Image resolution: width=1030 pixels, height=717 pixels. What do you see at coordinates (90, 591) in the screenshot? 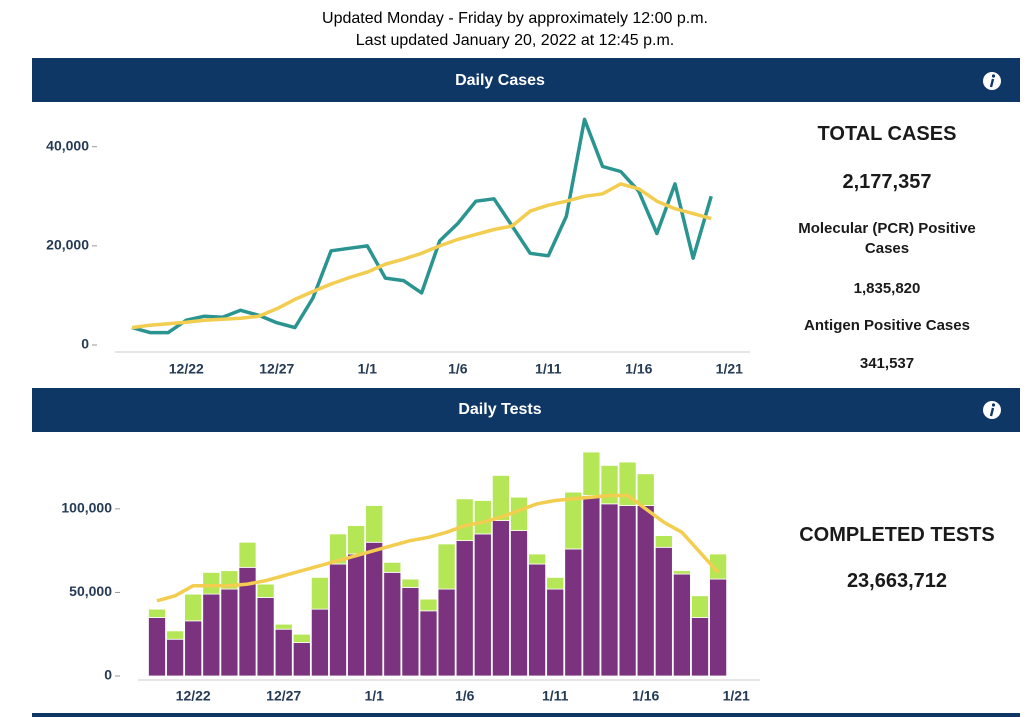
I see `y-tick-label: 50,000` at bounding box center [90, 591].